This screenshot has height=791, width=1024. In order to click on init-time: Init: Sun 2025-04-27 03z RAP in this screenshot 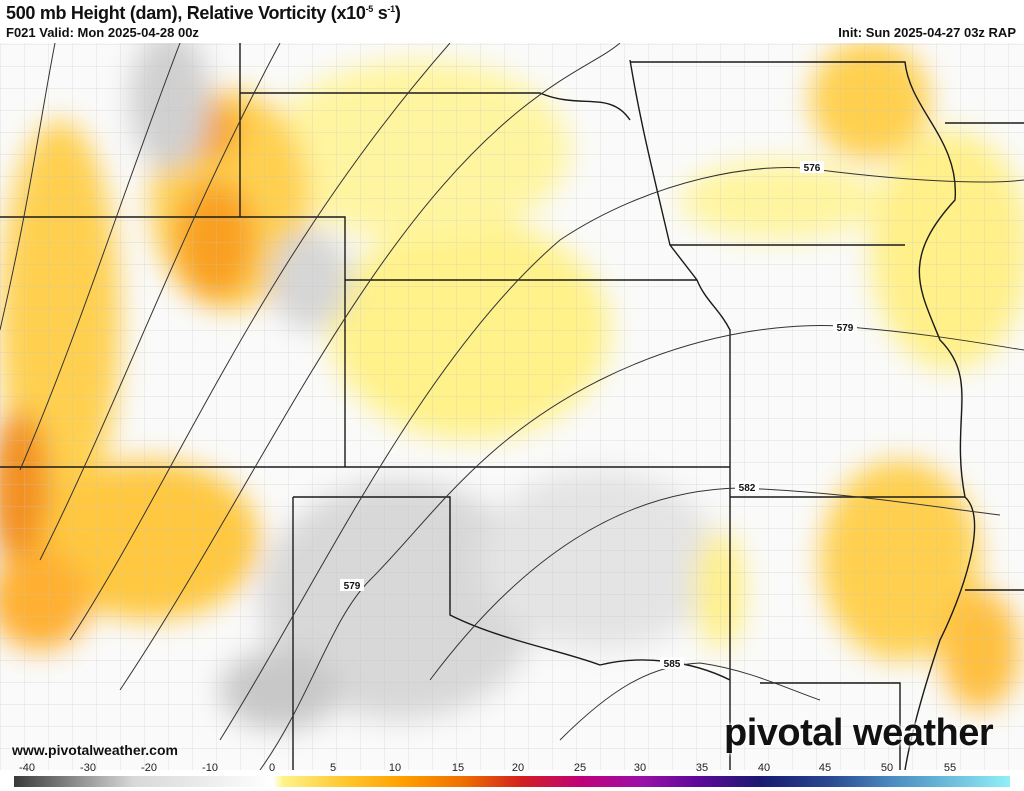, I will do `click(927, 32)`.